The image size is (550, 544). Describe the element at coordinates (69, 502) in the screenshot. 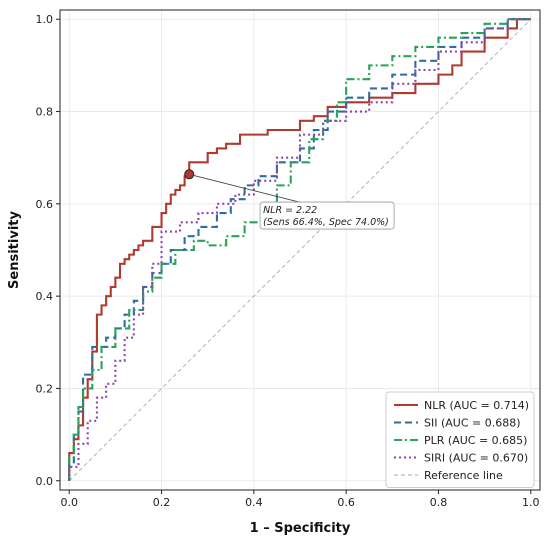

I see `x-tick-label: 0.0` at that location.